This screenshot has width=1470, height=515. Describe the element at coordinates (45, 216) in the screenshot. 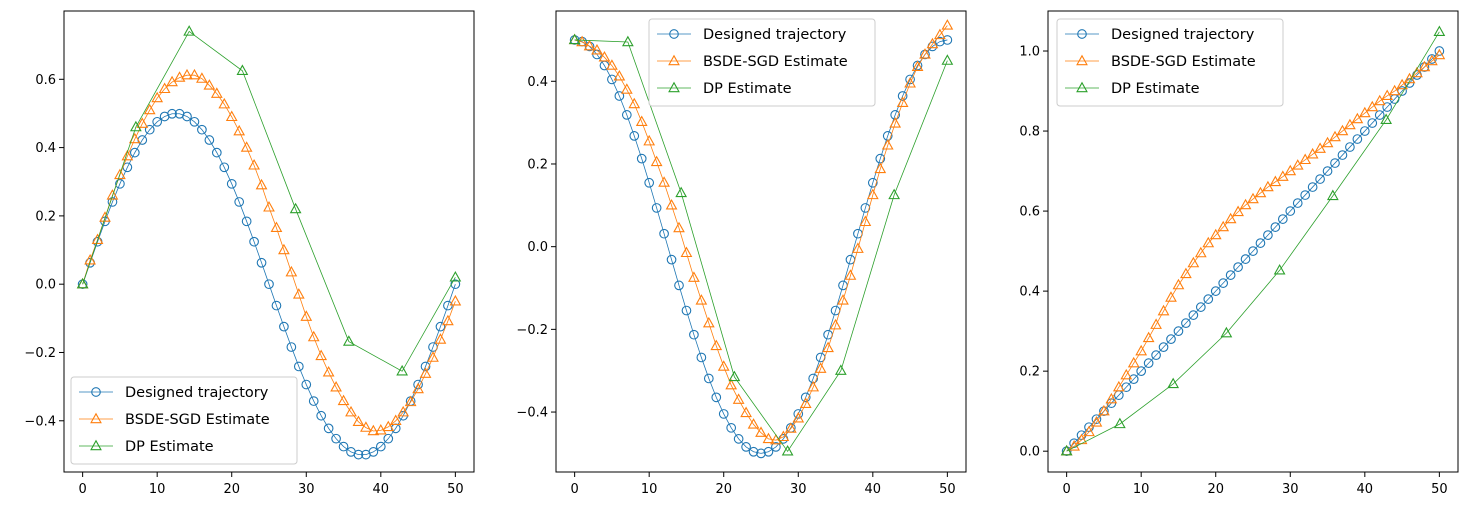

I see `y-tick-label: 0.2` at that location.